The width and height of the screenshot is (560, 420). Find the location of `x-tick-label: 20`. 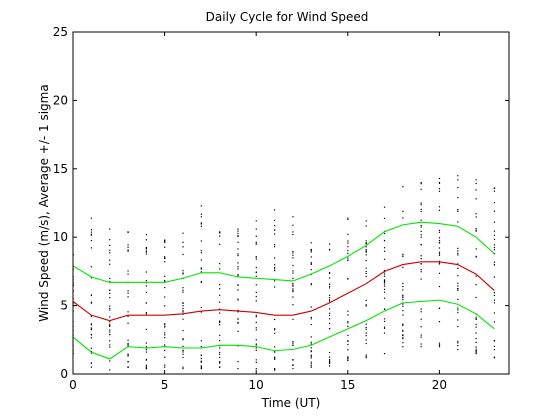

x-tick-label: 20 is located at coordinates (439, 385).